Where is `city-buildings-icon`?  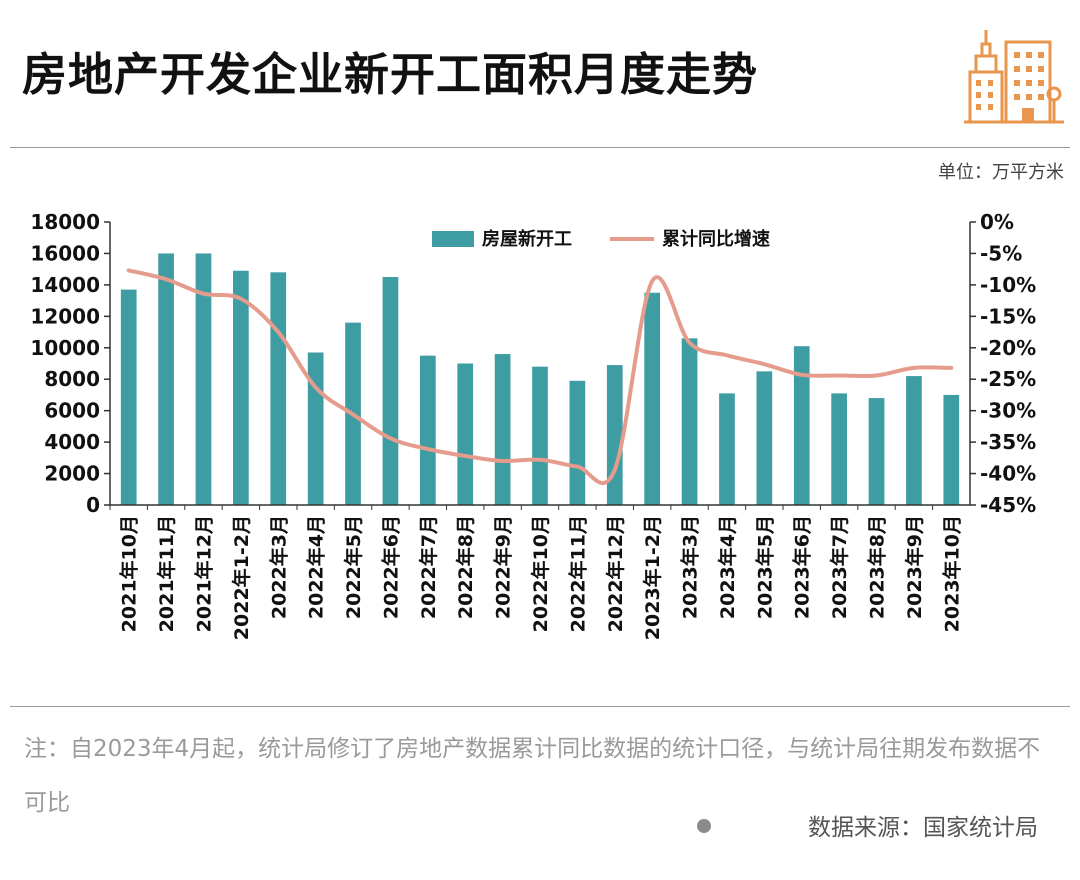 city-buildings-icon is located at coordinates (1014, 77).